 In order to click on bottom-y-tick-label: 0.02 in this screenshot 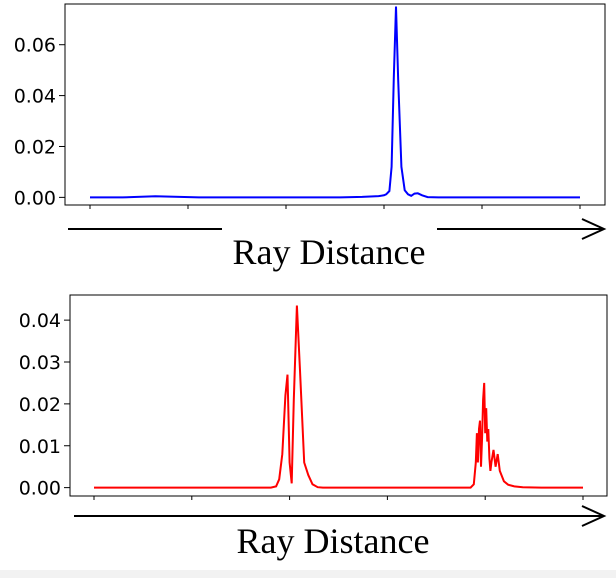, I will do `click(40, 405)`.